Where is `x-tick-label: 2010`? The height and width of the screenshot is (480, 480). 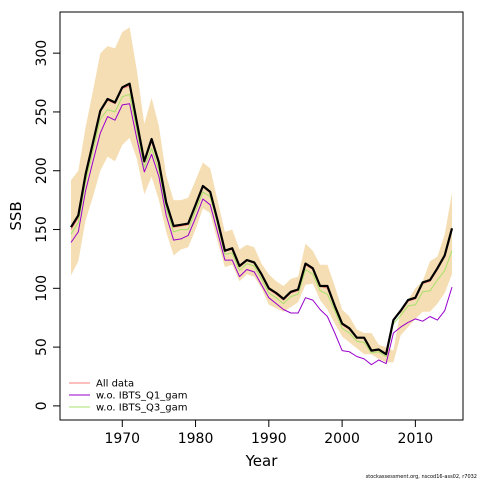 x-tick-label: 2010 is located at coordinates (416, 439).